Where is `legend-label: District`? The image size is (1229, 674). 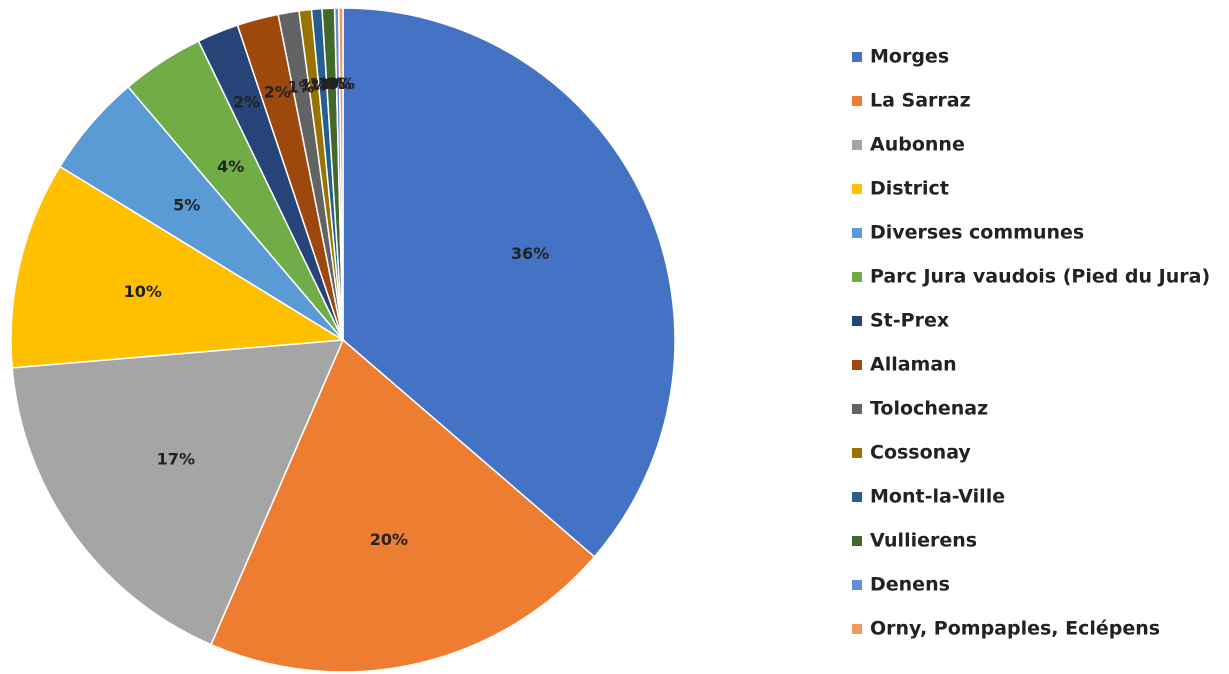
legend-label: District is located at coordinates (909, 189).